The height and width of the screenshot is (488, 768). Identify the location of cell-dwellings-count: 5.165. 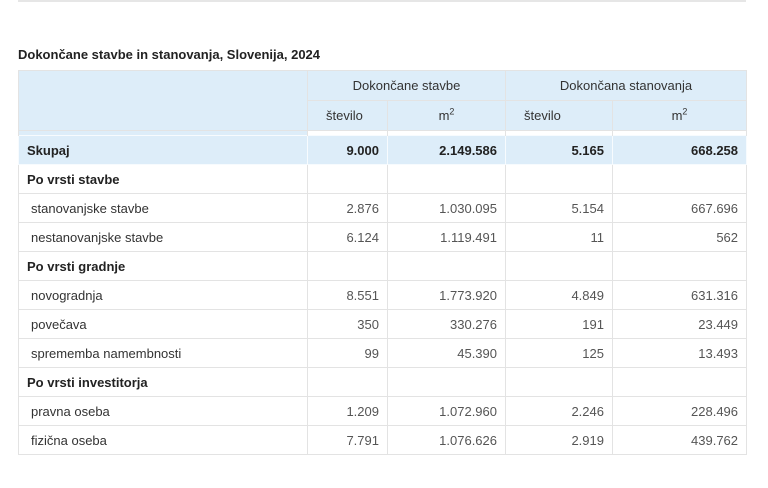
(559, 150).